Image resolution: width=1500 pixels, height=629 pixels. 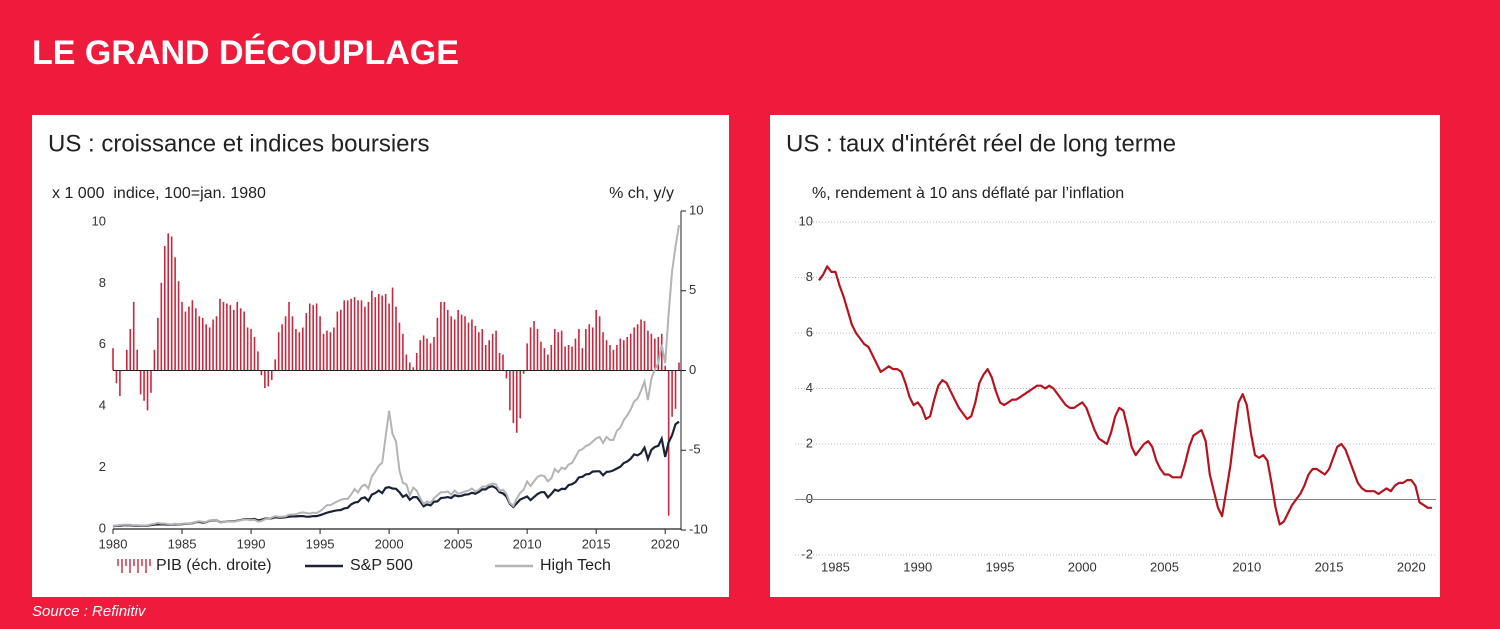 I want to click on y-tick-label: 10, so click(x=99, y=220).